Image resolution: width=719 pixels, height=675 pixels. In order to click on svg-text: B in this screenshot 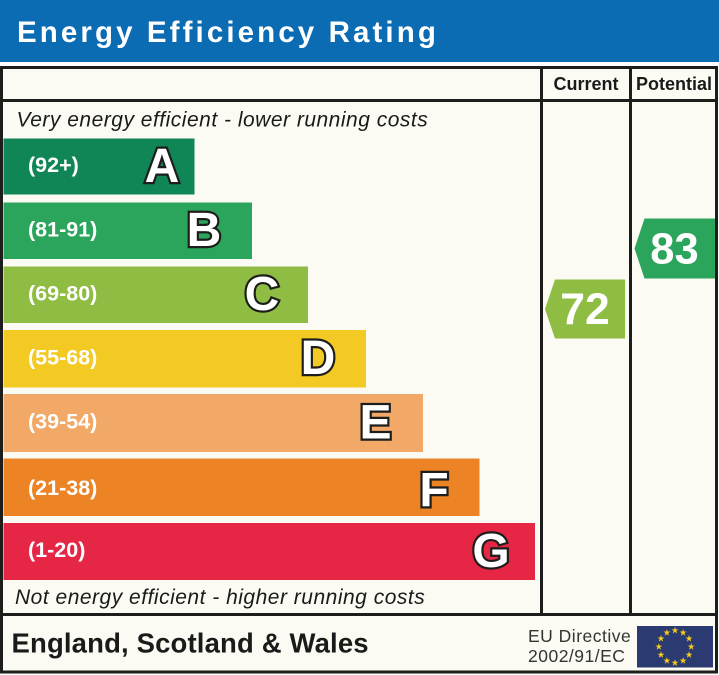, I will do `click(204, 230)`.